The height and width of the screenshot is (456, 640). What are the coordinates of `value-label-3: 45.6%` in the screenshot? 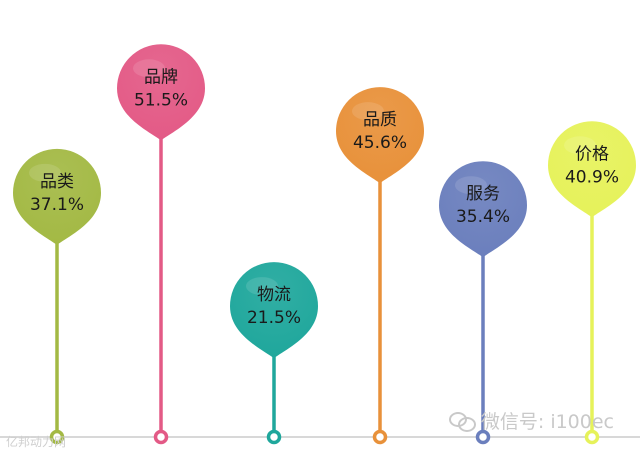 It's located at (380, 143).